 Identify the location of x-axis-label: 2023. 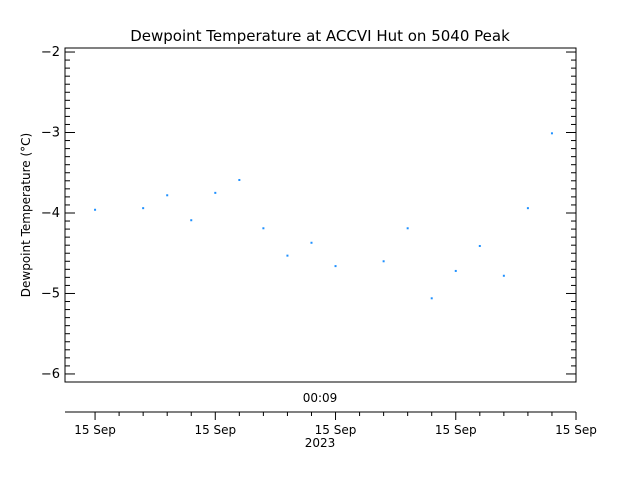
(320, 443).